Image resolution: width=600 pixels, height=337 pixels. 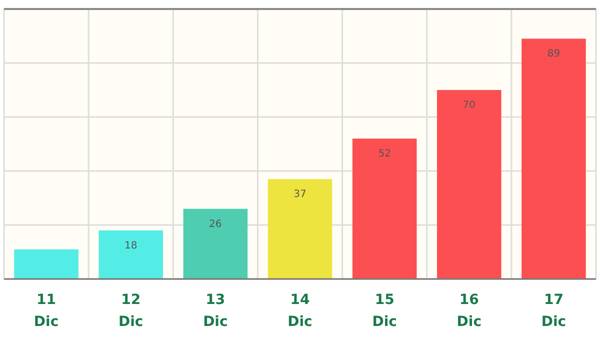 What do you see at coordinates (300, 194) in the screenshot?
I see `data-label: 37` at bounding box center [300, 194].